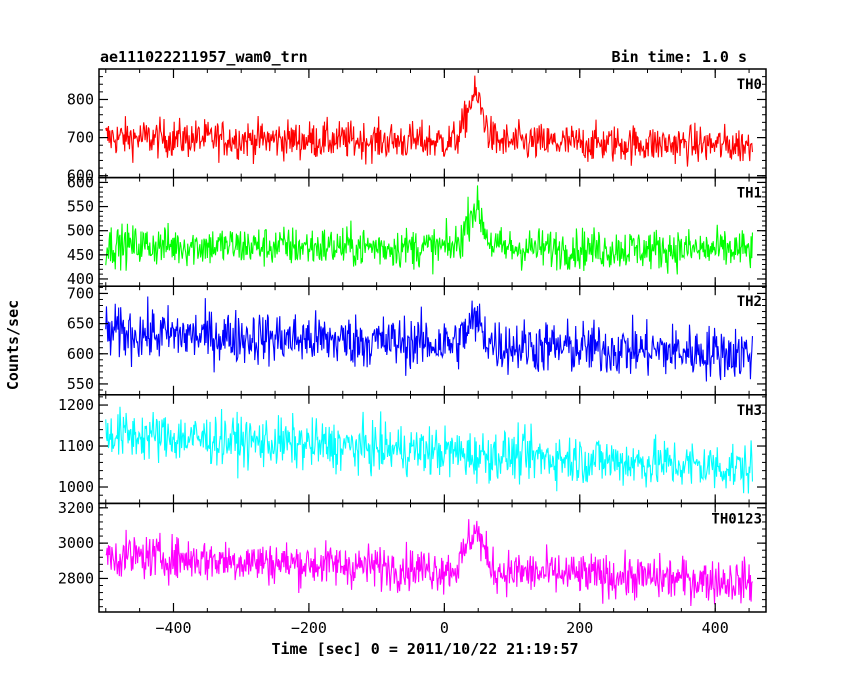 The height and width of the screenshot is (680, 850). What do you see at coordinates (579, 628) in the screenshot?
I see `x-tick-label: 200` at bounding box center [579, 628].